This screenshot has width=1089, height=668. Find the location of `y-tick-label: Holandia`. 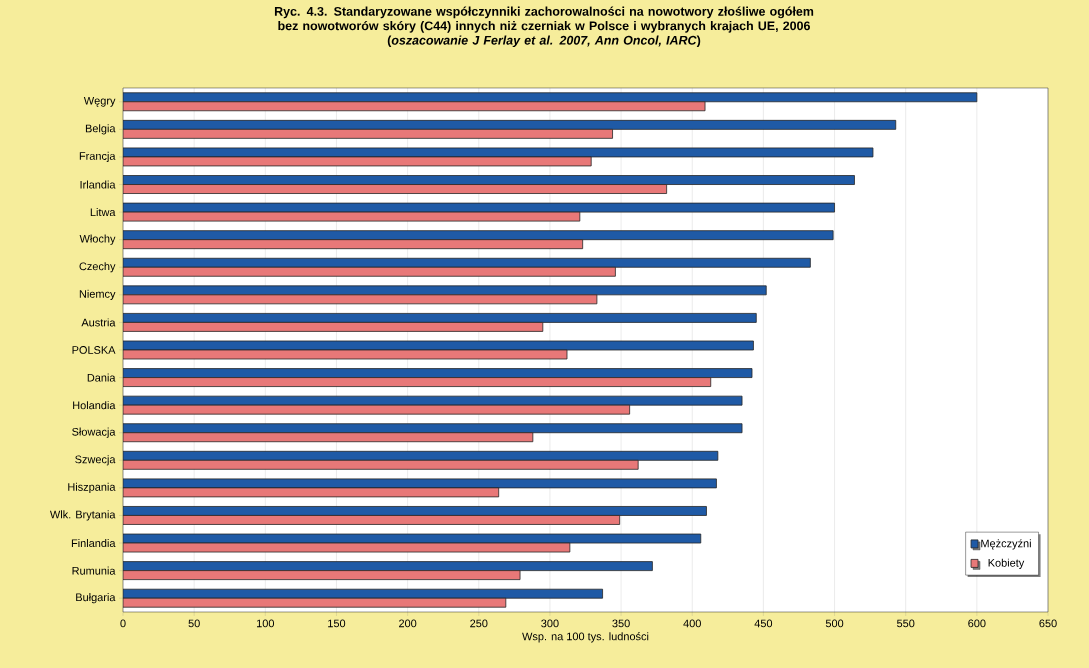

y-tick-label: Holandia is located at coordinates (94, 405).